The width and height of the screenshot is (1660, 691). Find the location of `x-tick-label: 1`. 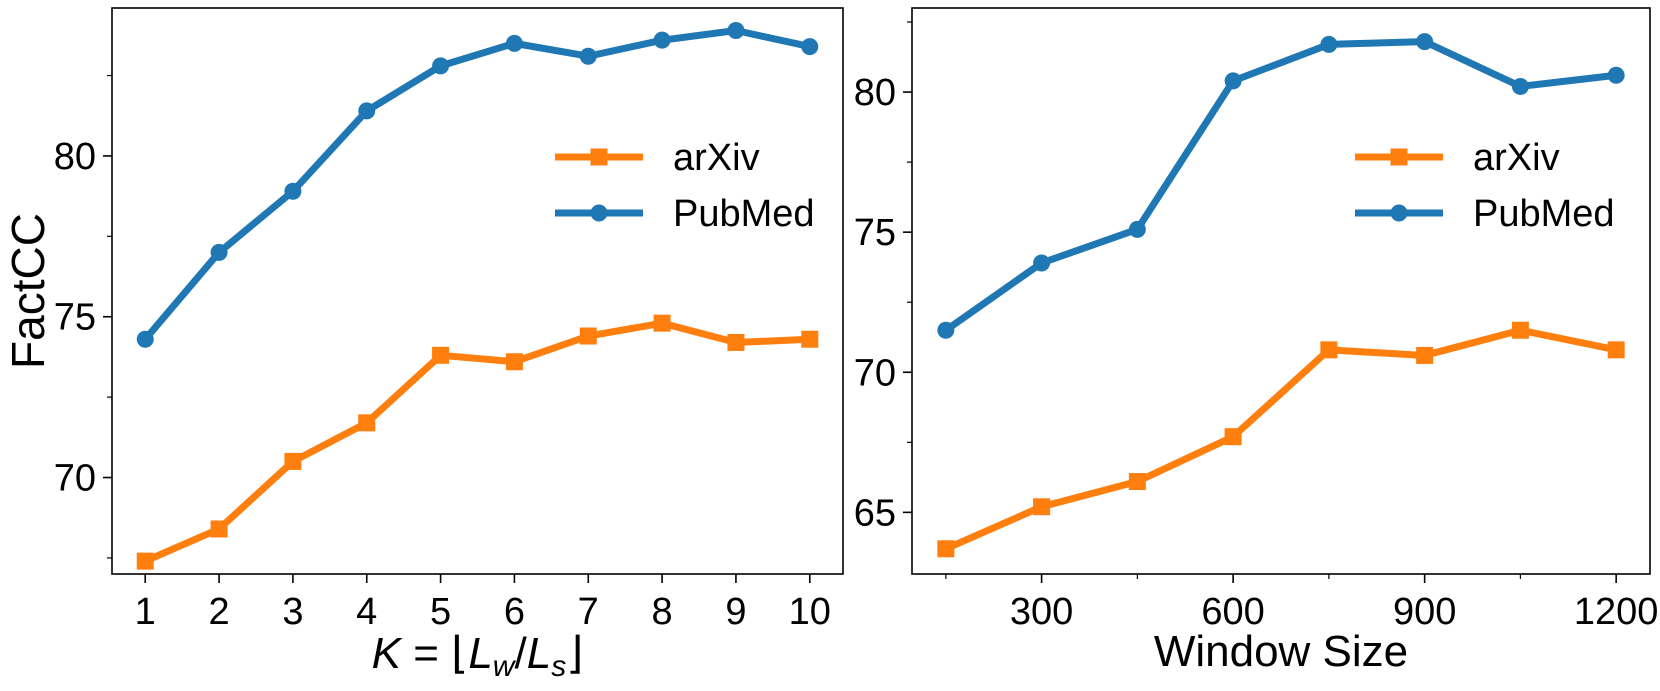

x-tick-label: 1 is located at coordinates (145, 612).